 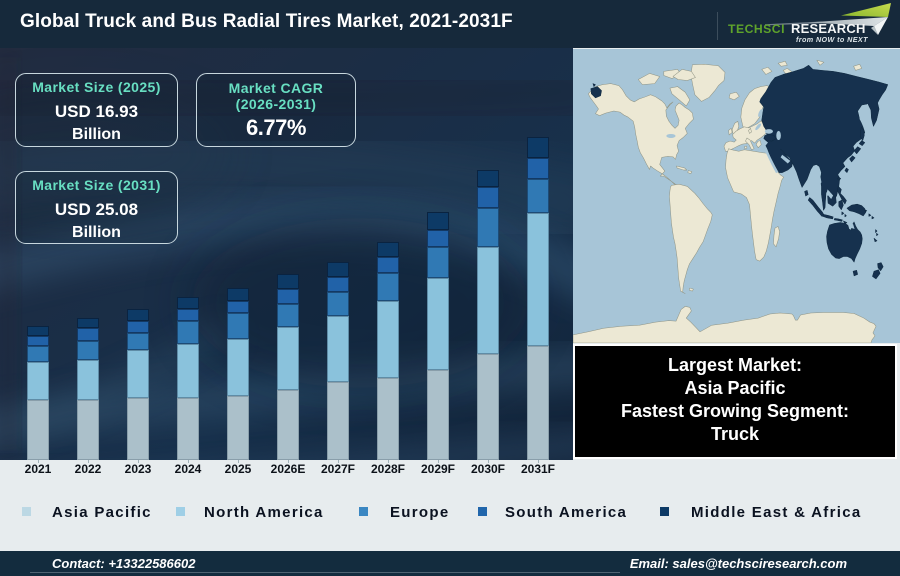 What do you see at coordinates (828, 28) in the screenshot?
I see `svg-text: RESEARCH` at bounding box center [828, 28].